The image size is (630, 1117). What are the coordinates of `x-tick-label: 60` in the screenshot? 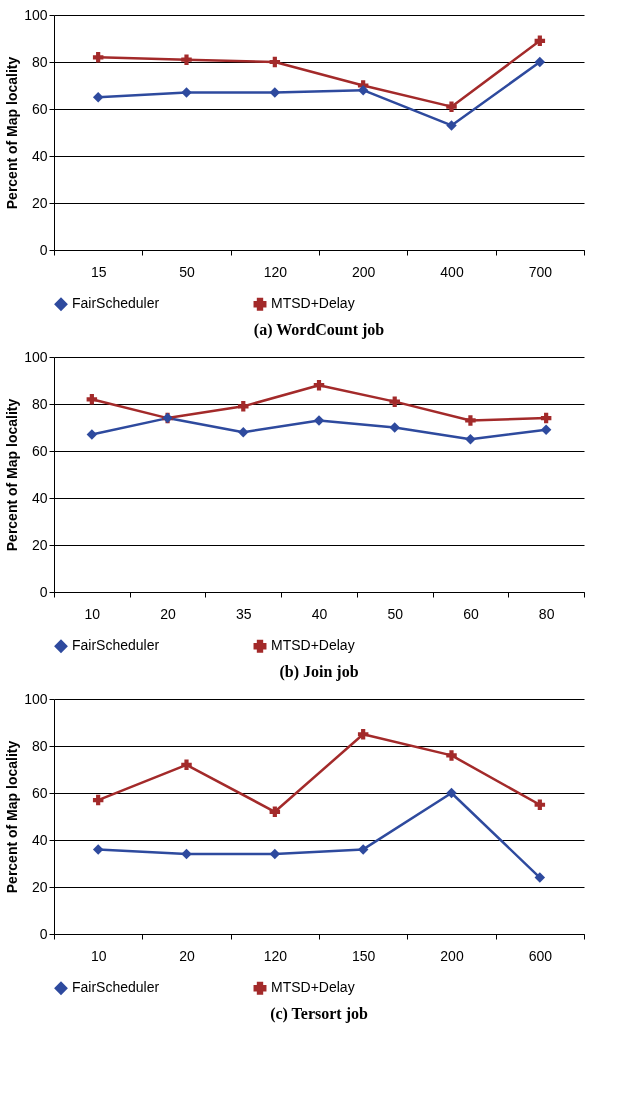 It's located at (471, 613).